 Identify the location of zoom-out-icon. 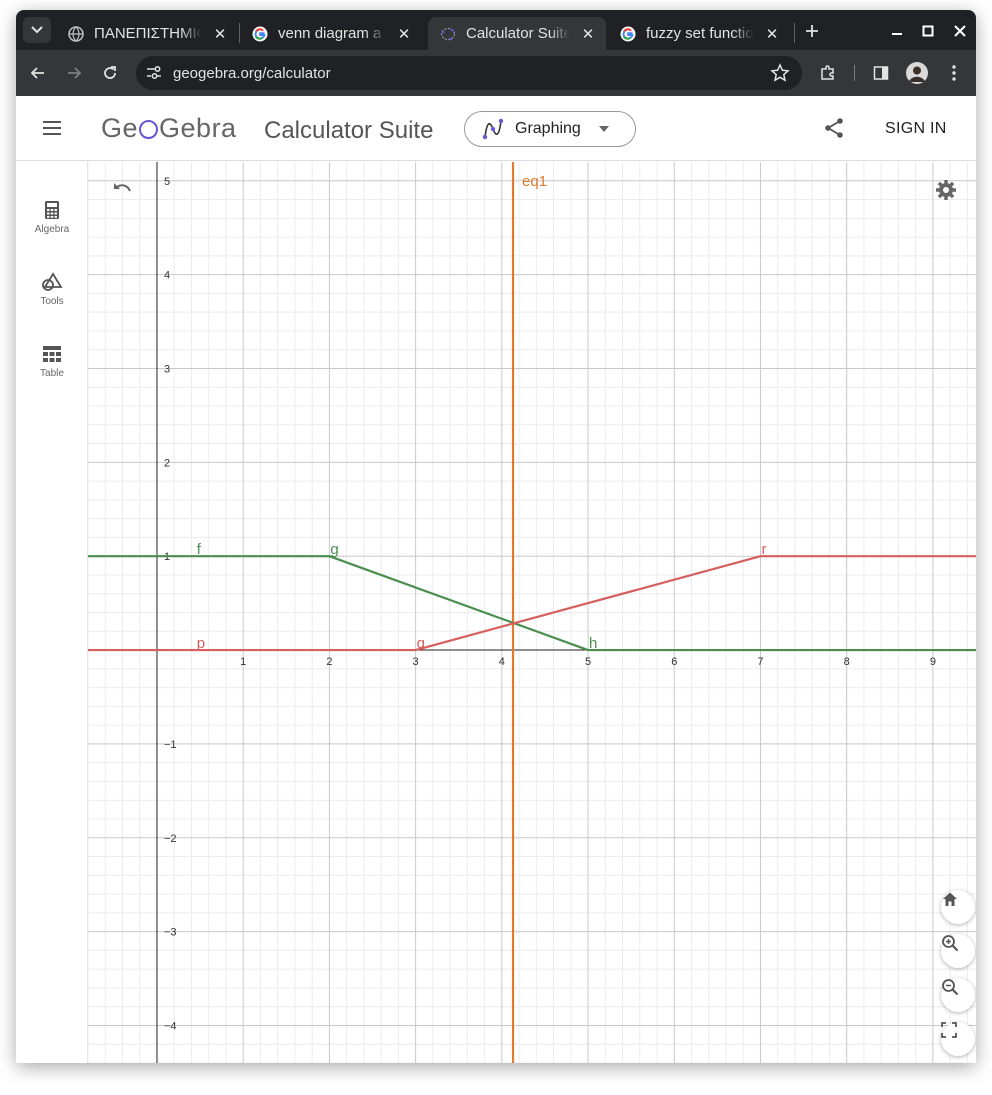
(950, 987).